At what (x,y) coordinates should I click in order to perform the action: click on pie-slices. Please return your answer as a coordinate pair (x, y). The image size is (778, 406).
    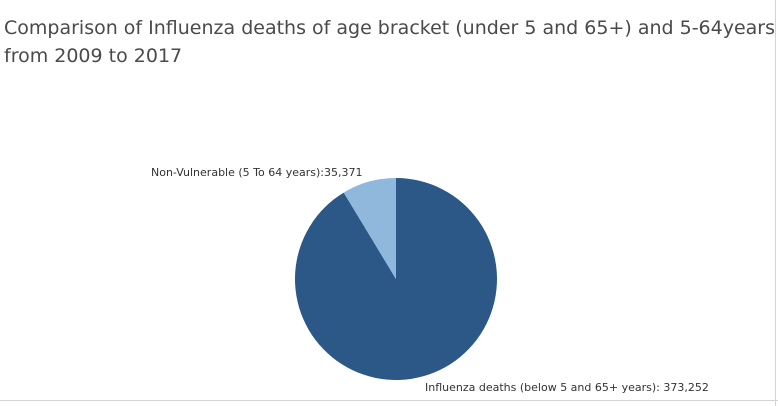
    Looking at the image, I should click on (395, 279).